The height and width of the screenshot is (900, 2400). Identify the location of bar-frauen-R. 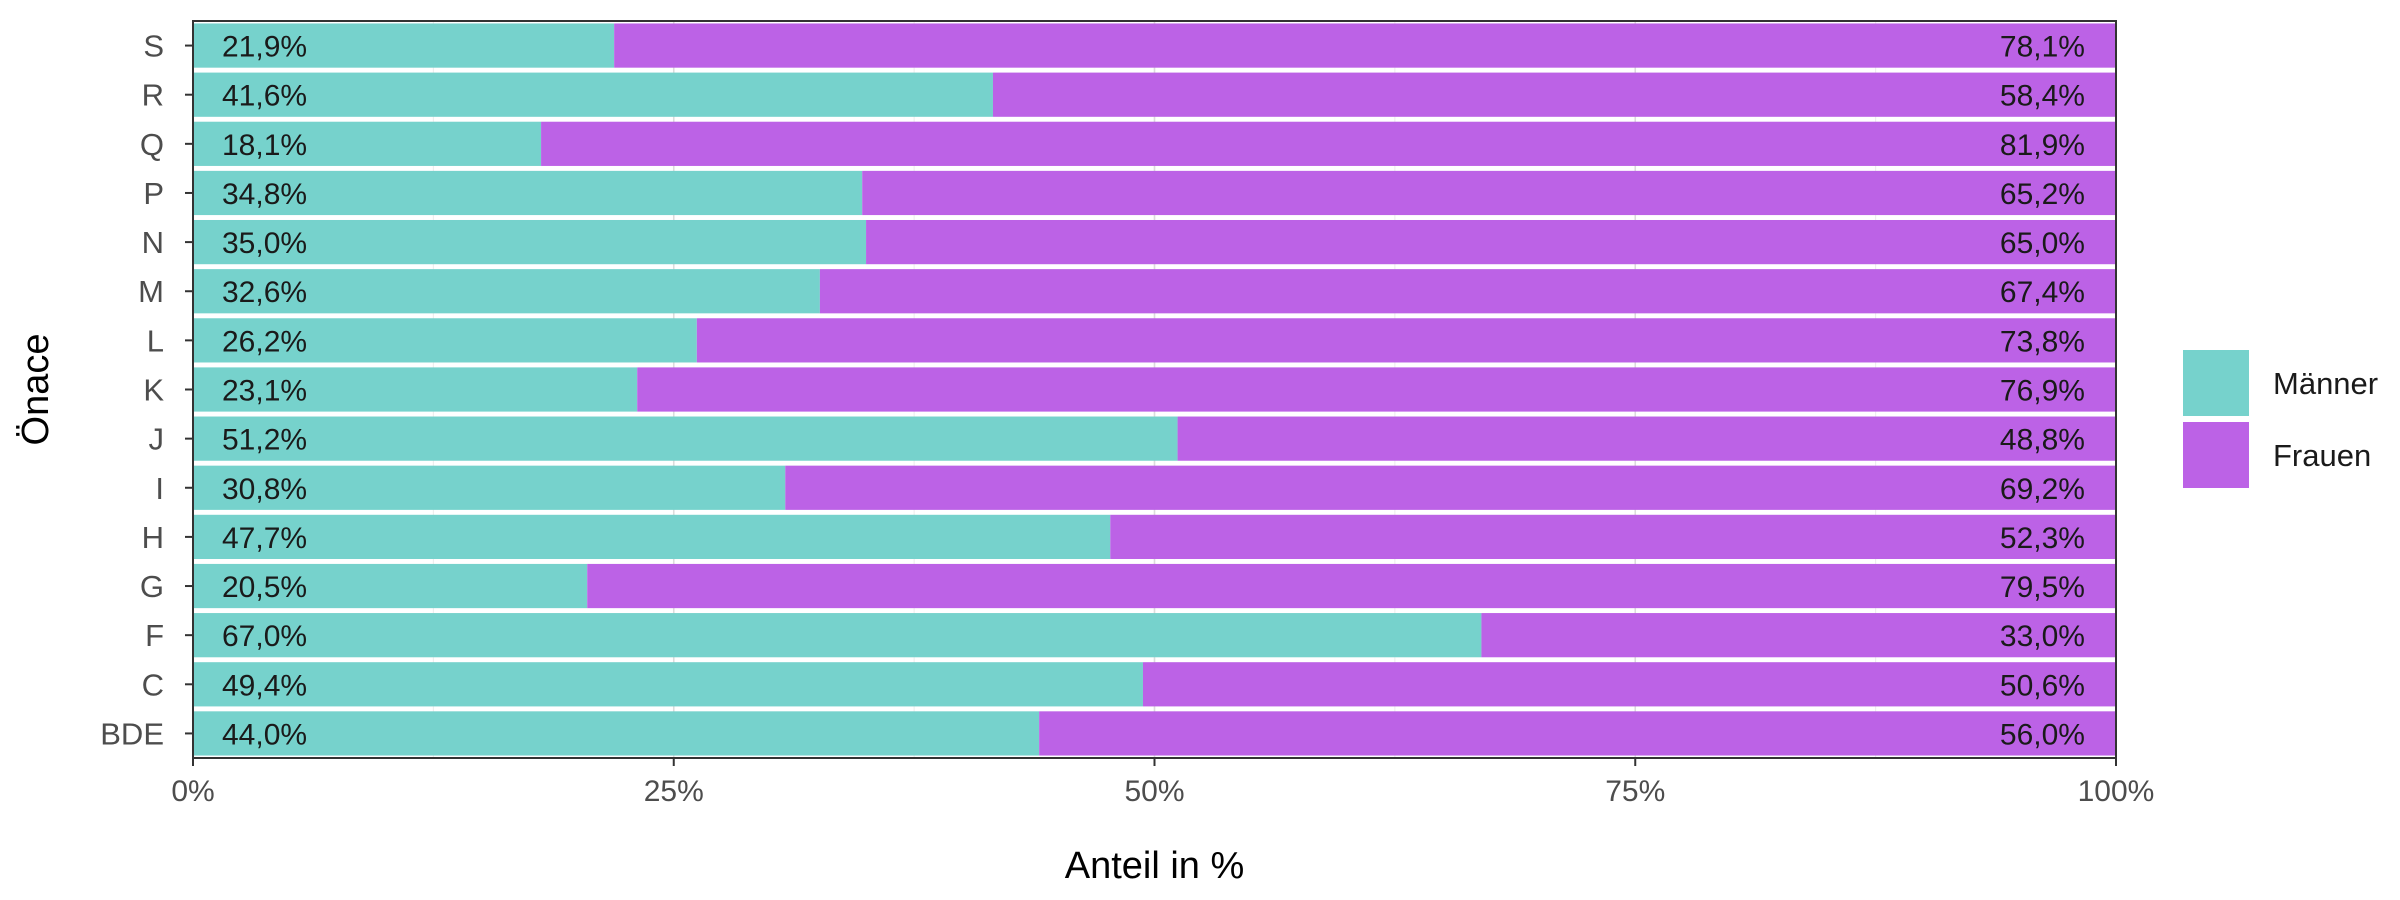
(1554, 94).